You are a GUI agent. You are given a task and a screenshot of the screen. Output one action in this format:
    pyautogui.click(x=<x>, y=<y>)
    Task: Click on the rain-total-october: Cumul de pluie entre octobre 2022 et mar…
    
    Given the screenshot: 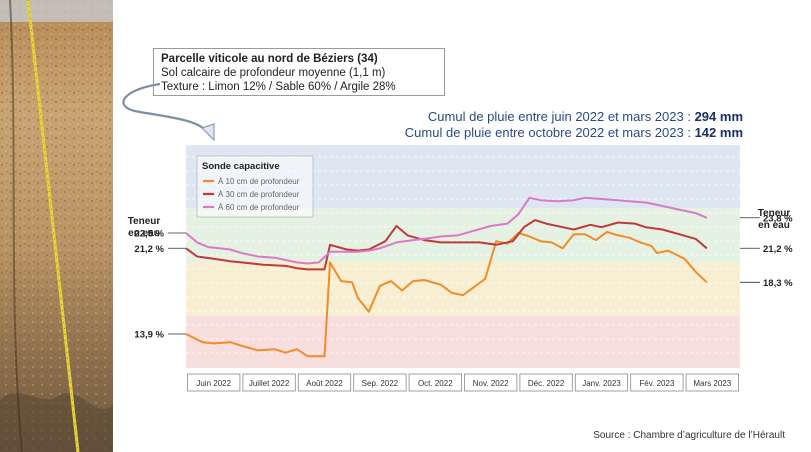 What is the action you would take?
    pyautogui.click(x=574, y=132)
    